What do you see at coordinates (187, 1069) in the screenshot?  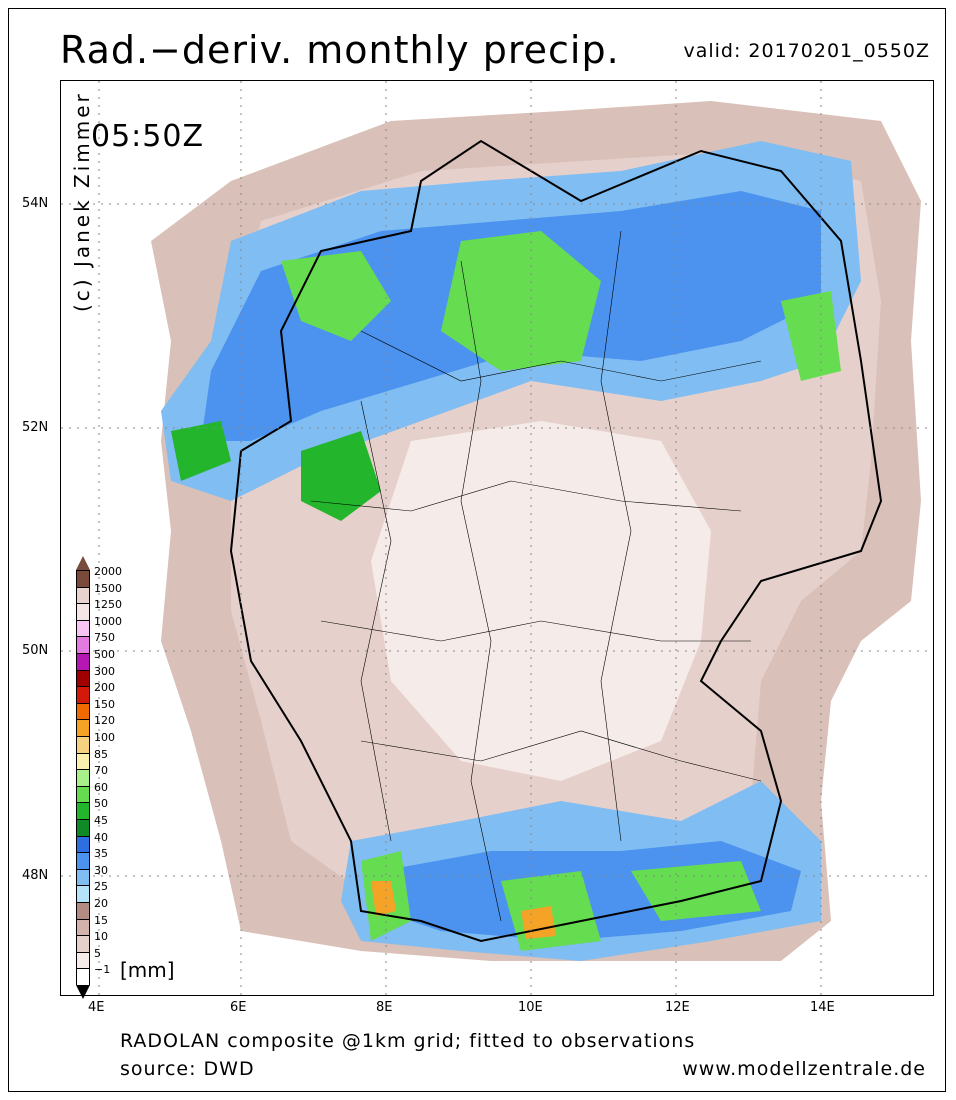 I see `footer-source: source: DWD` at bounding box center [187, 1069].